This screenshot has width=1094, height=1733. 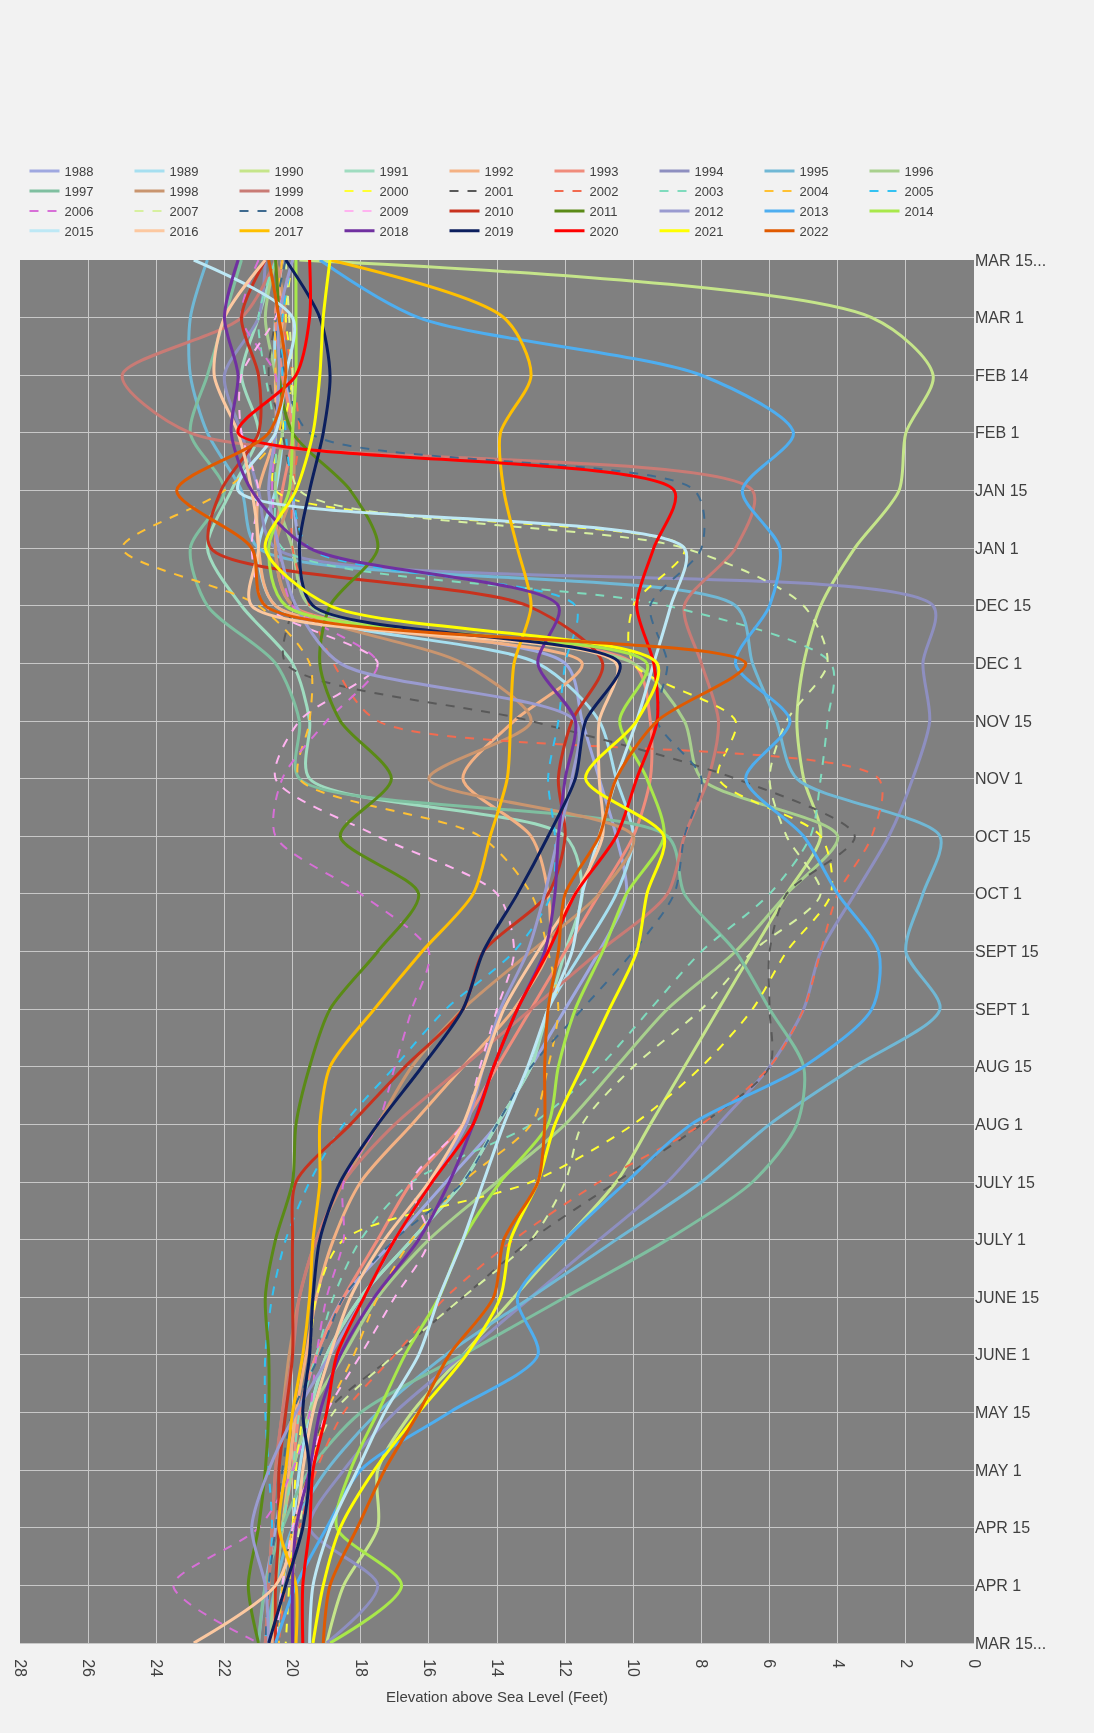 I want to click on y-tick-label: AUG 15, so click(x=1004, y=1067).